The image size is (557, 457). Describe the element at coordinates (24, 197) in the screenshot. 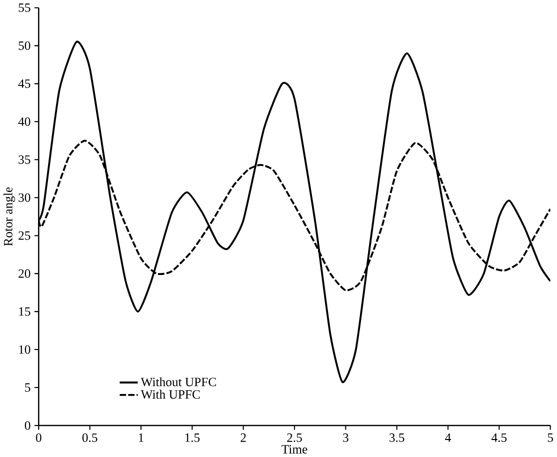

I see `y-tick-label: 30` at that location.